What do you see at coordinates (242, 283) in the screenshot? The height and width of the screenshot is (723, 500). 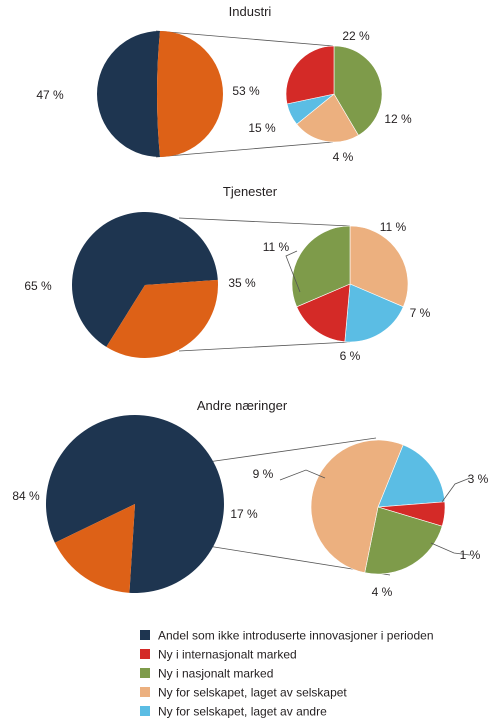 I see `main-slice-label: 35 %` at bounding box center [242, 283].